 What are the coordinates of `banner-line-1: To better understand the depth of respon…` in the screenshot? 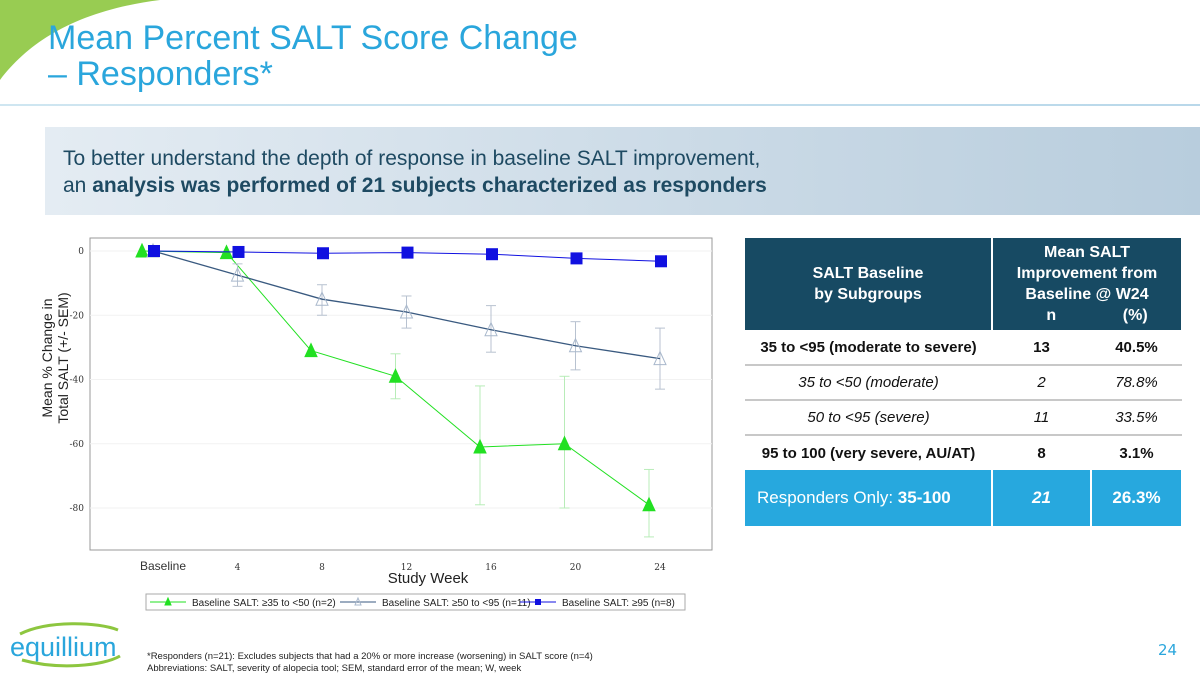 It's located at (412, 158).